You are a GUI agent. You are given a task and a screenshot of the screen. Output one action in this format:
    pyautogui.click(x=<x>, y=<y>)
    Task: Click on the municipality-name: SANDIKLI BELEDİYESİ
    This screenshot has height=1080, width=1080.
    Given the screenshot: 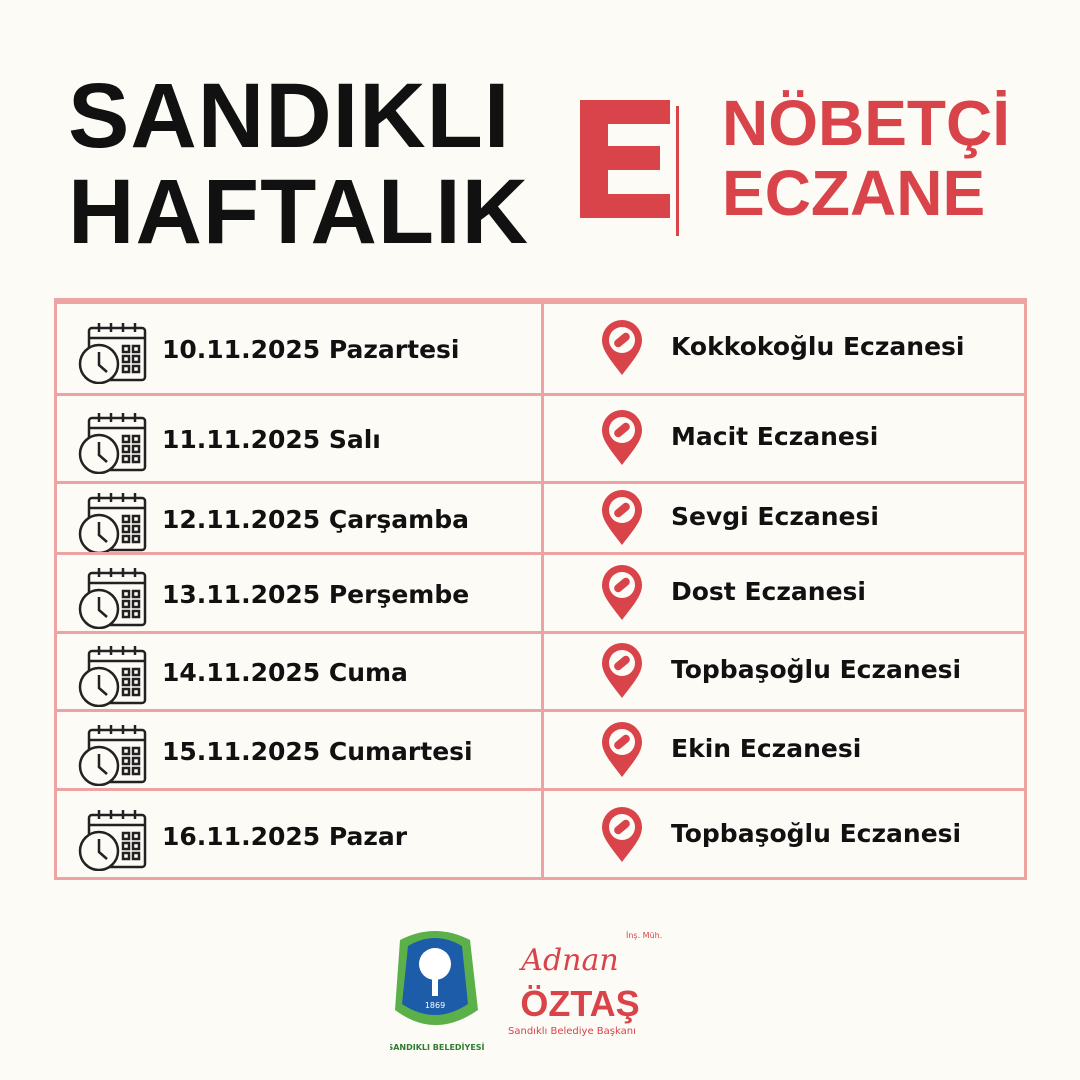 What is the action you would take?
    pyautogui.click(x=437, y=1047)
    